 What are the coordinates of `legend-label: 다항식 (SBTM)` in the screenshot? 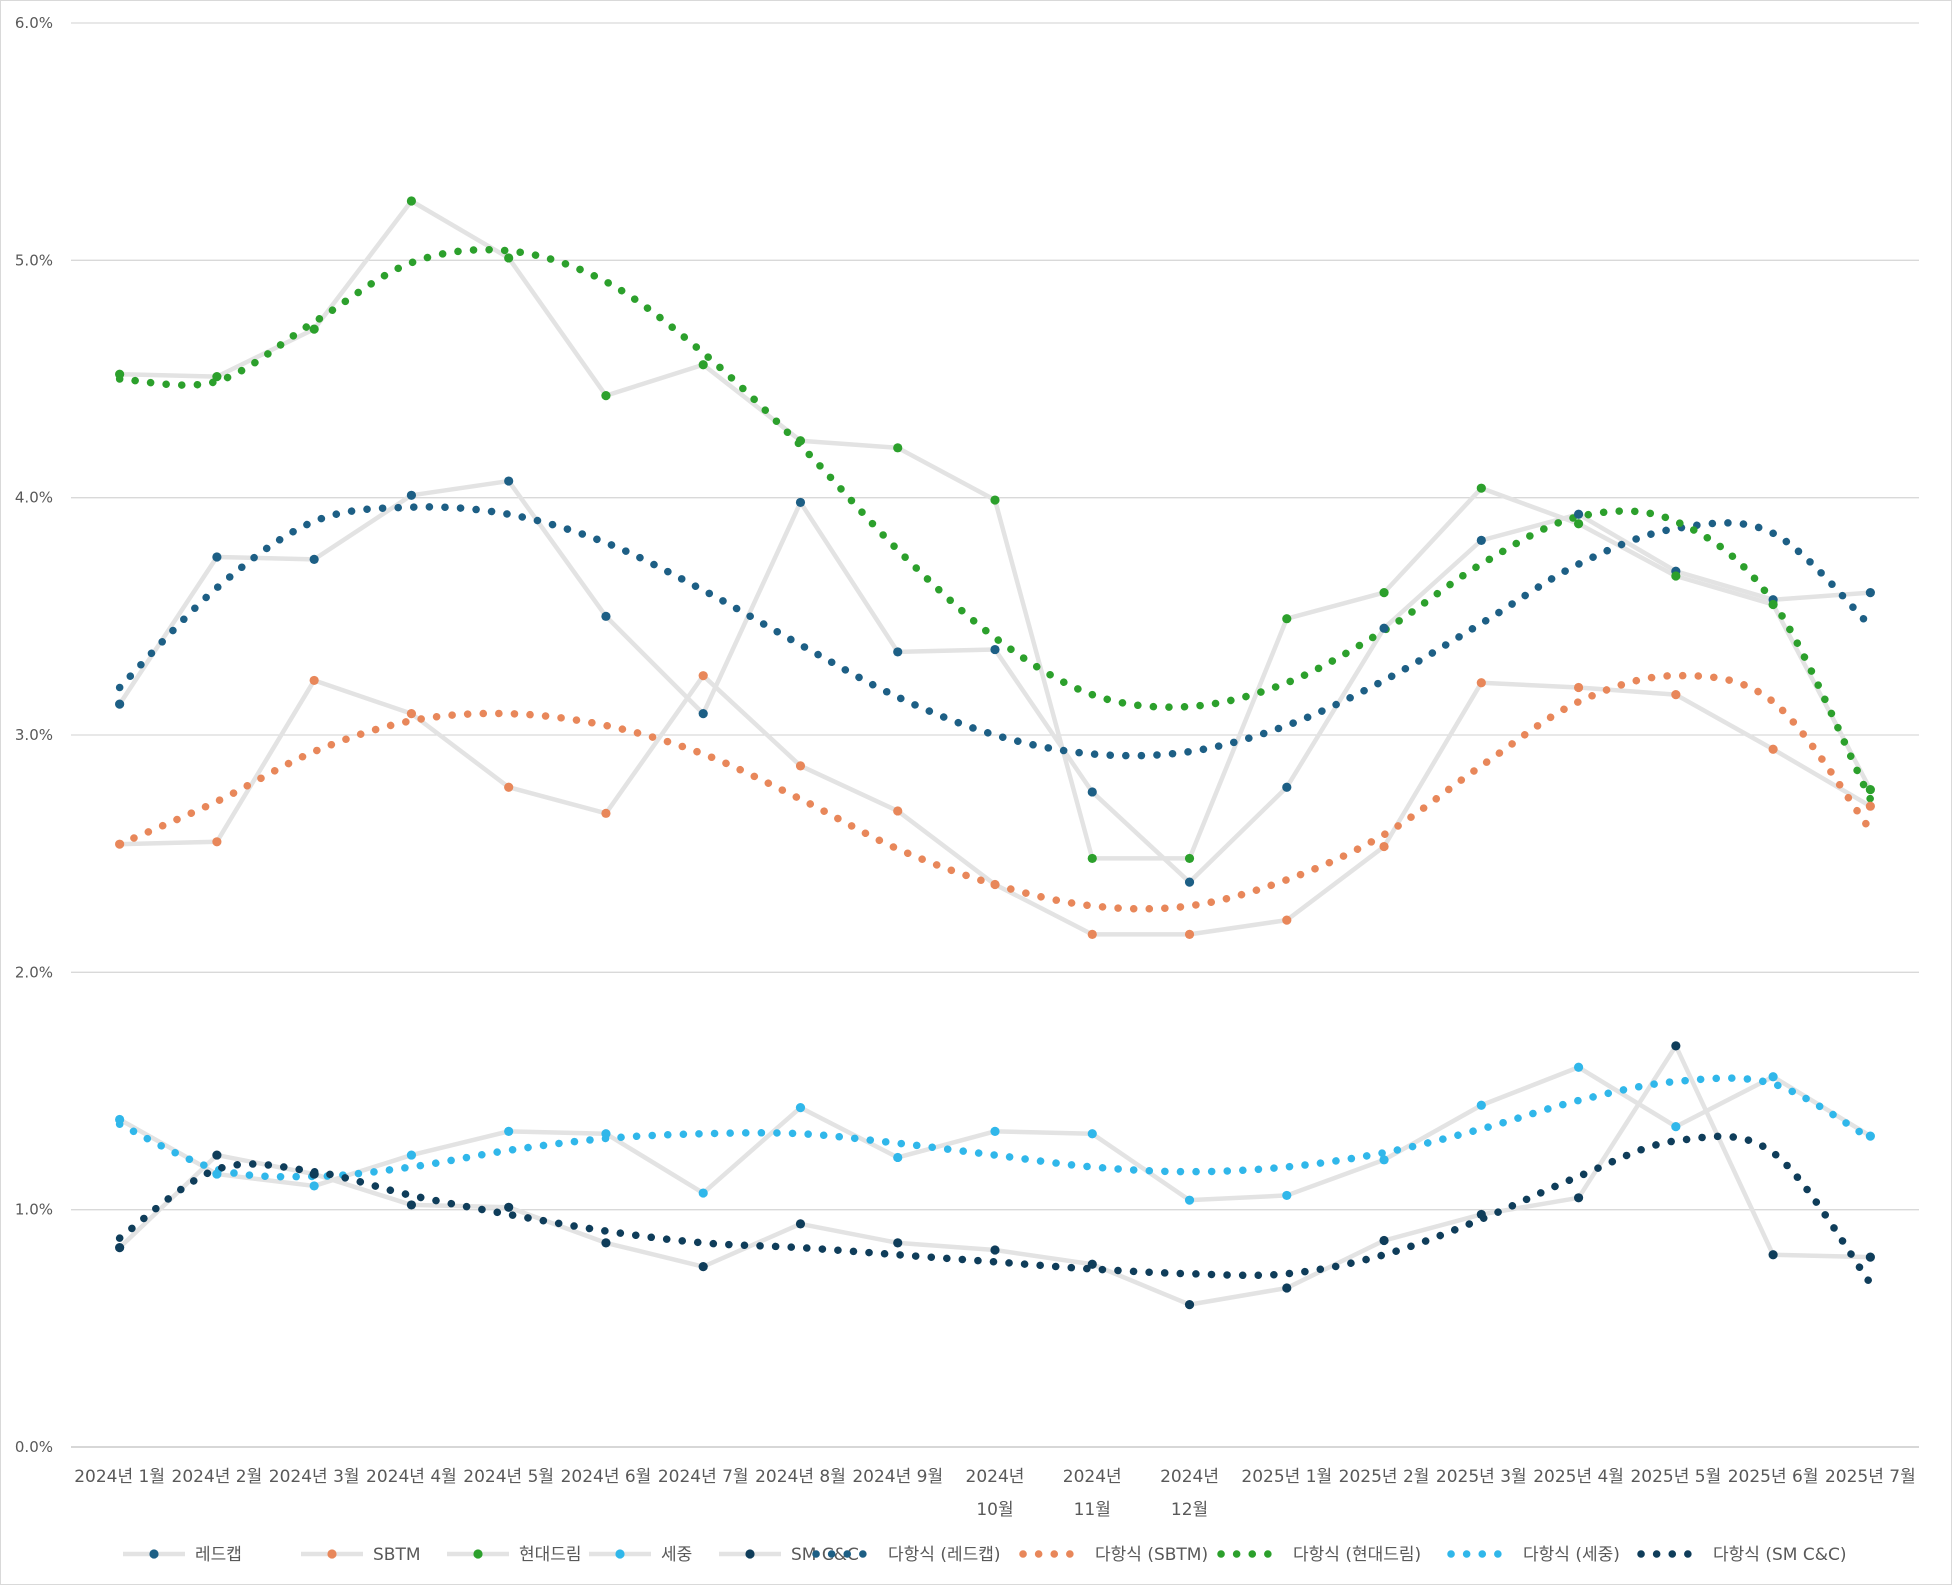 It's located at (1151, 1555).